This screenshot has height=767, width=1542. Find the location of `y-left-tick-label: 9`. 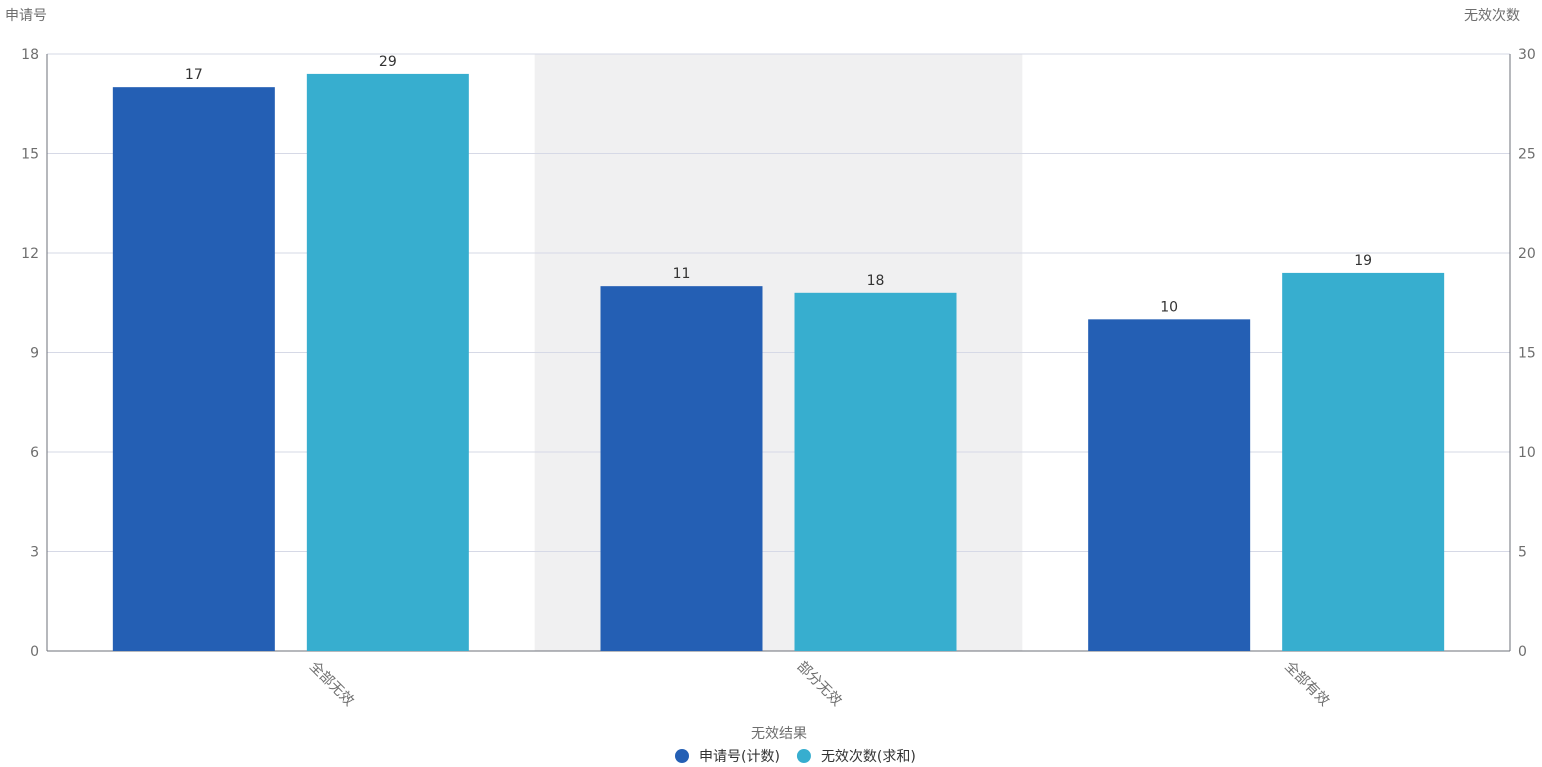

y-left-tick-label: 9 is located at coordinates (34, 354).